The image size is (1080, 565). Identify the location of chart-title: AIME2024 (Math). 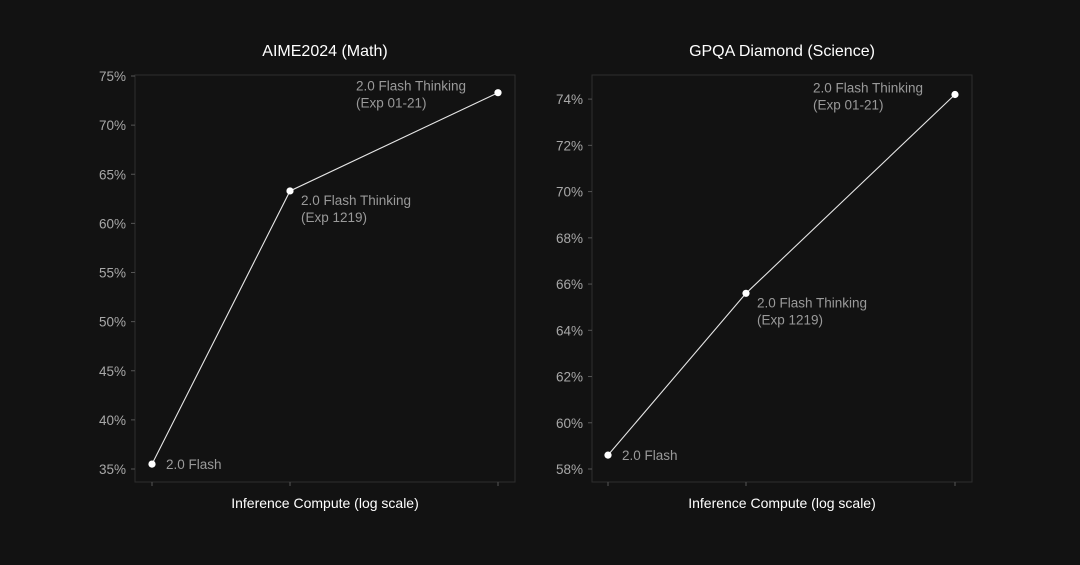
(324, 51).